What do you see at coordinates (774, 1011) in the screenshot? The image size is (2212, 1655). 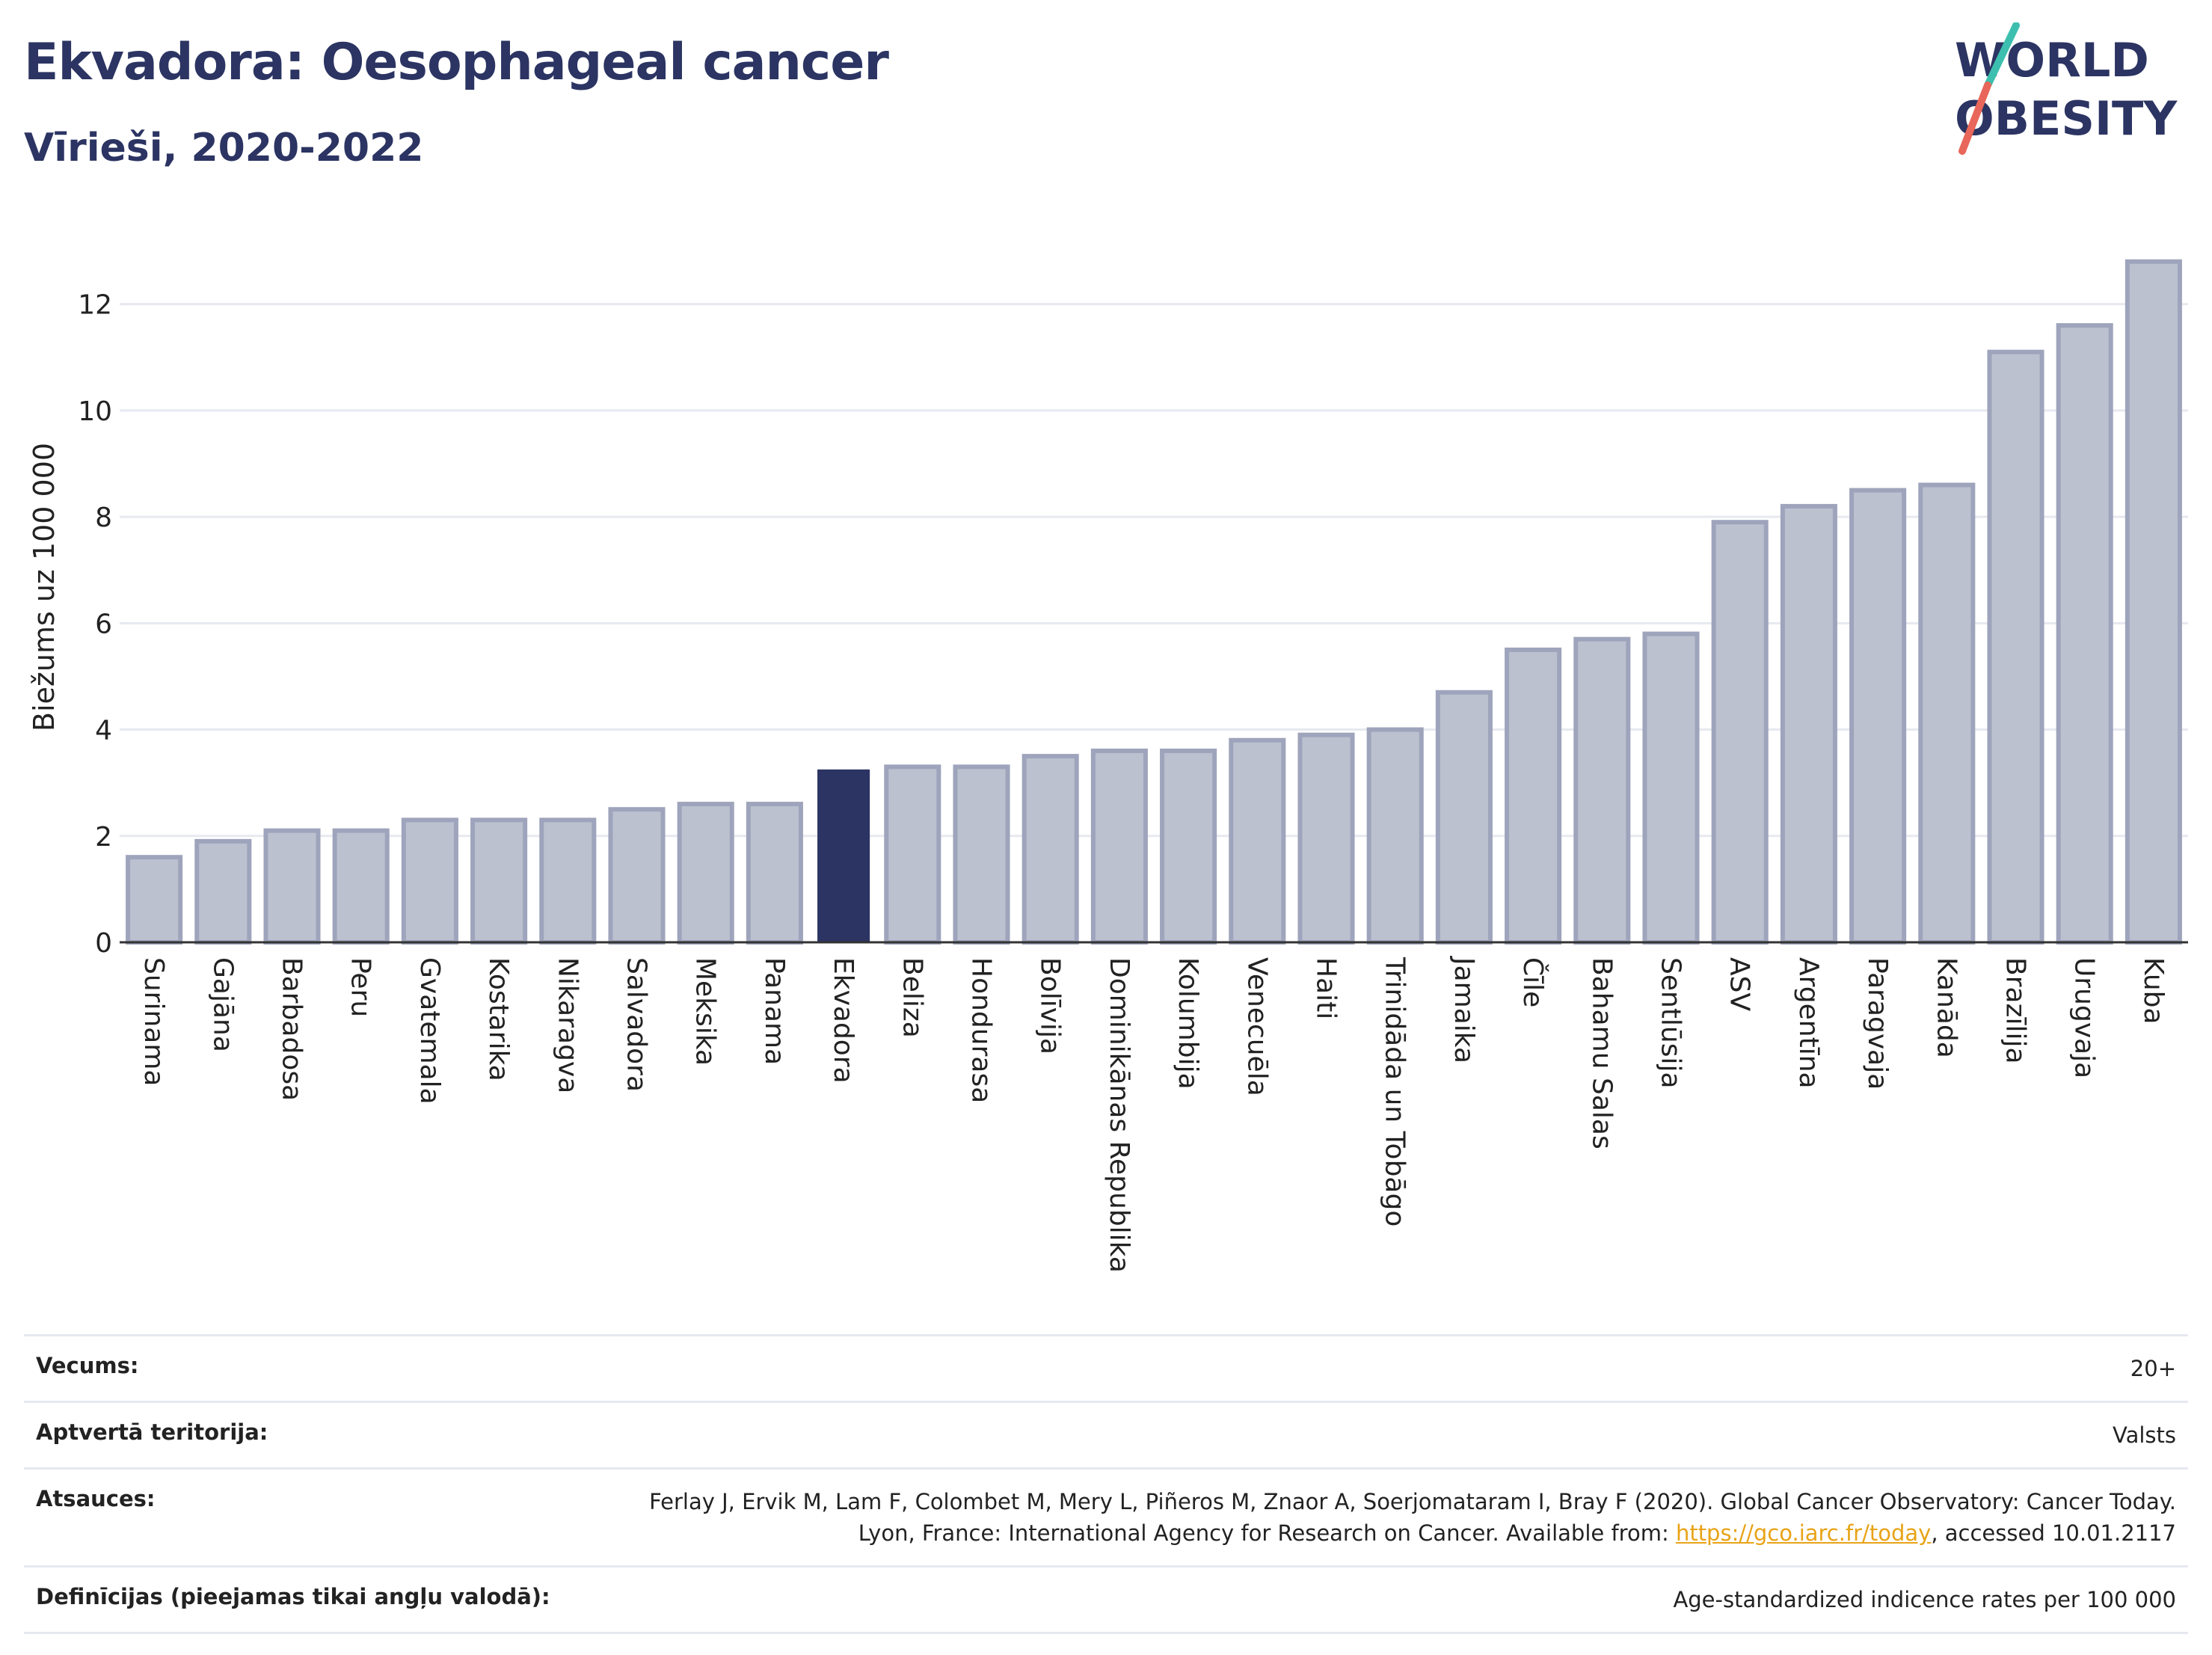 I see `x-tick-label: Panama` at bounding box center [774, 1011].